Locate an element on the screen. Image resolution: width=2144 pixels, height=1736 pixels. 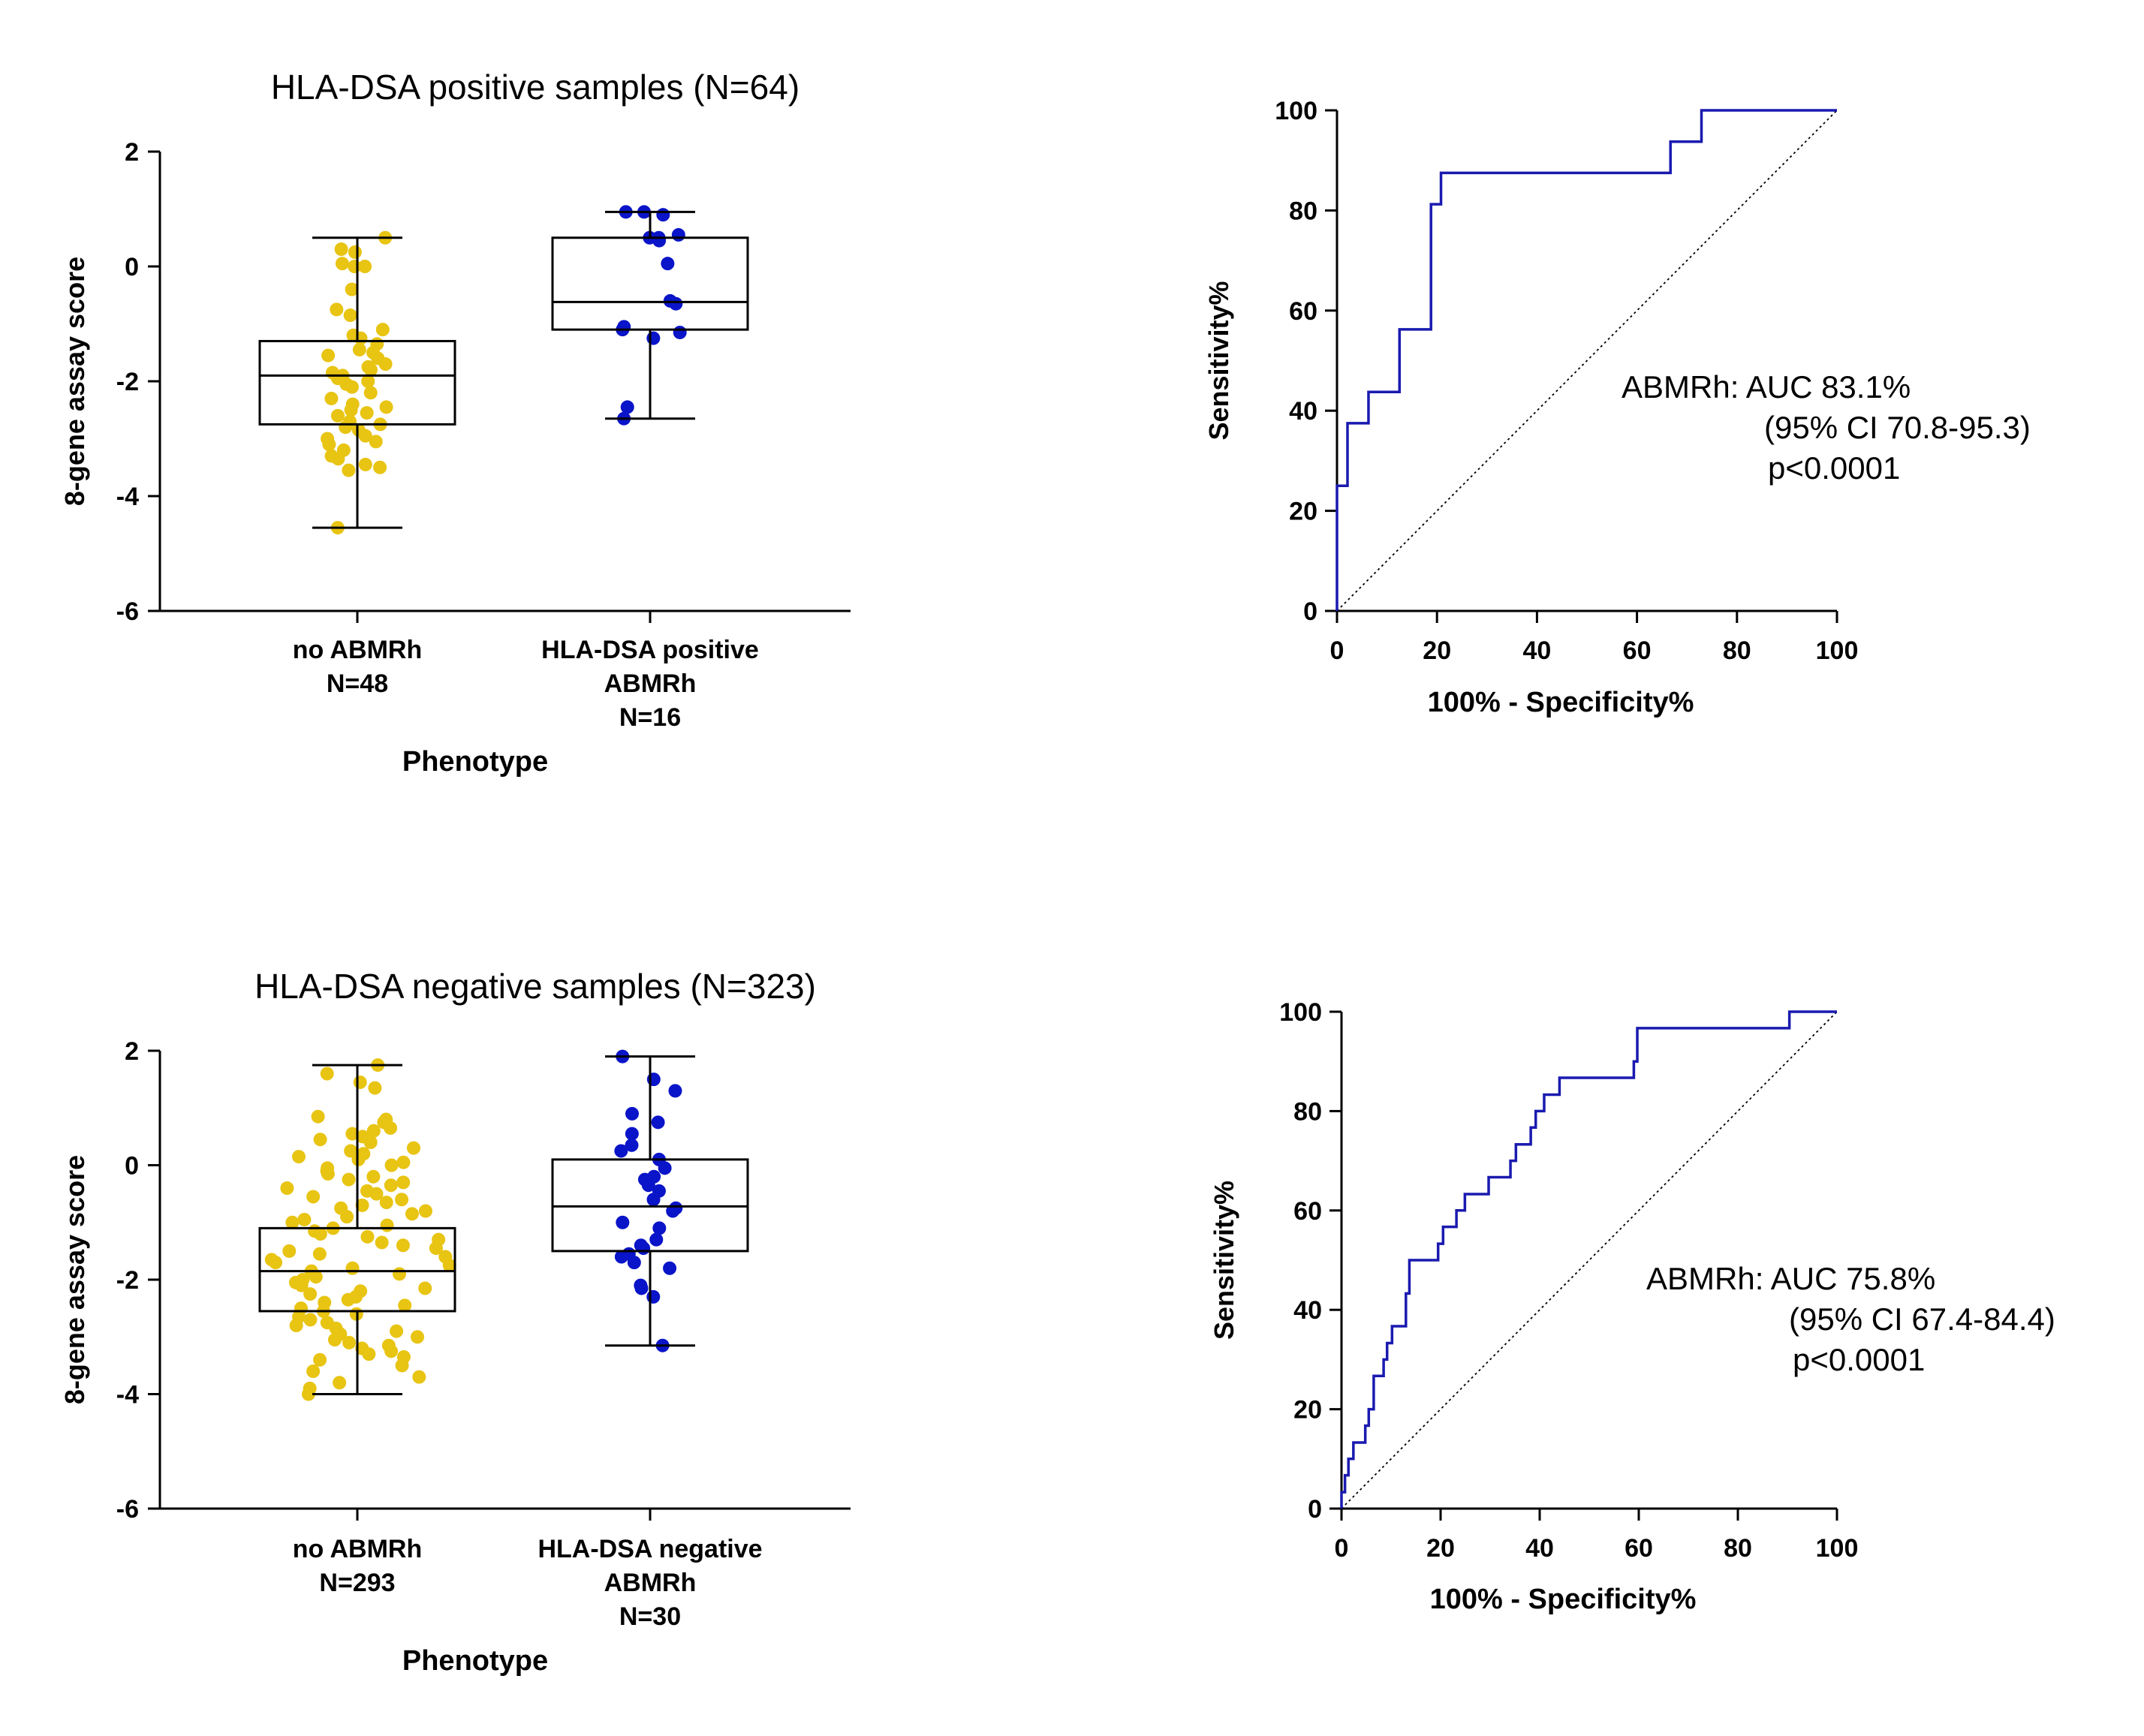
annotation-ci: (95% CI 67.4-84.4) is located at coordinates (1922, 1319).